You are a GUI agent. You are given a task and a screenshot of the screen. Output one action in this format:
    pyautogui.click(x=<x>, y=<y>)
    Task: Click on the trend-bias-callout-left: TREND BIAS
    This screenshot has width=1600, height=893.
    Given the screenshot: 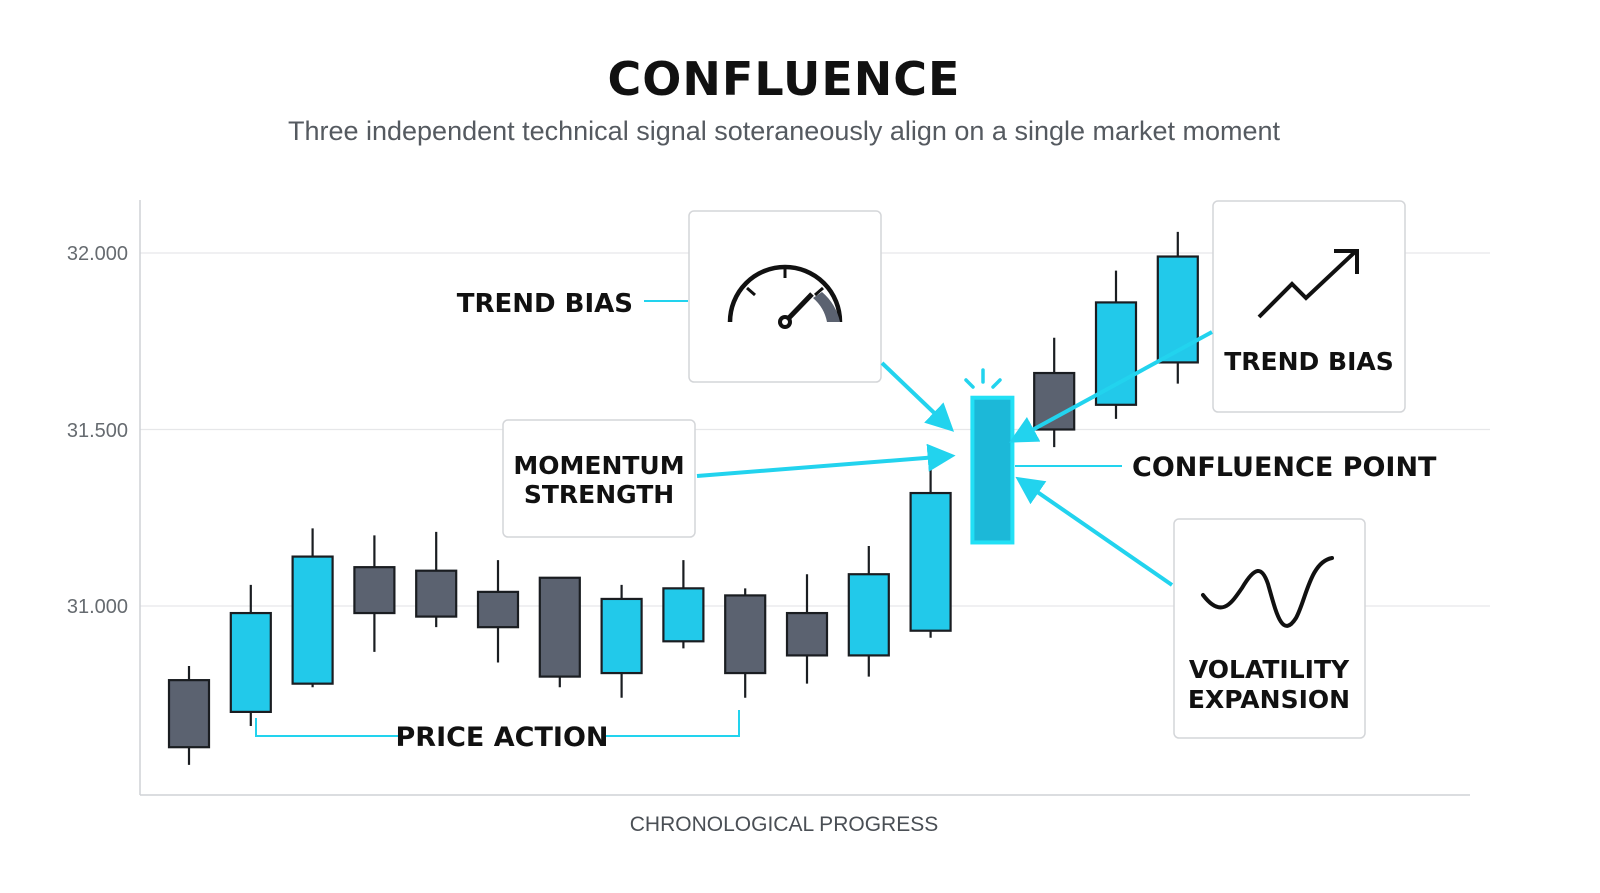 What is the action you would take?
    pyautogui.click(x=706, y=321)
    